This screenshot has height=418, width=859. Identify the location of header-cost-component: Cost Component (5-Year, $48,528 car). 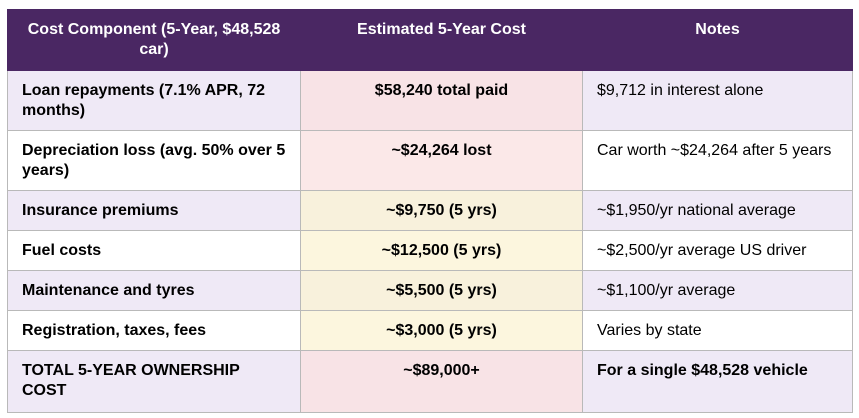
(154, 40).